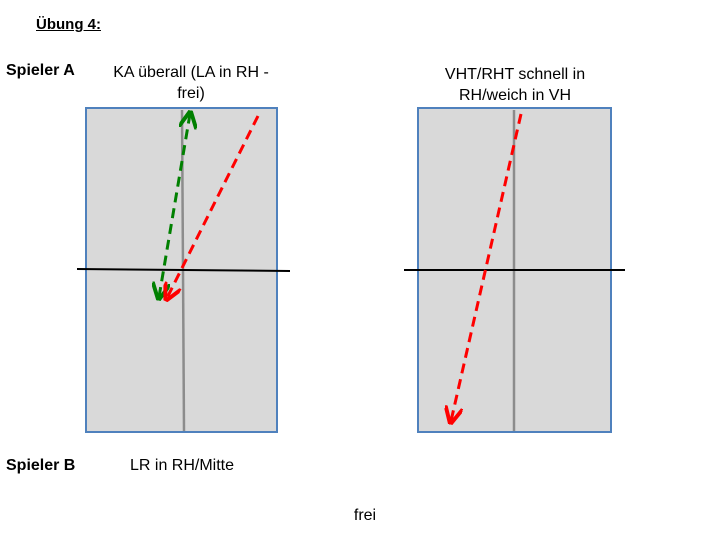  Describe the element at coordinates (41, 465) in the screenshot. I see `player-b-label: Spieler B` at that location.